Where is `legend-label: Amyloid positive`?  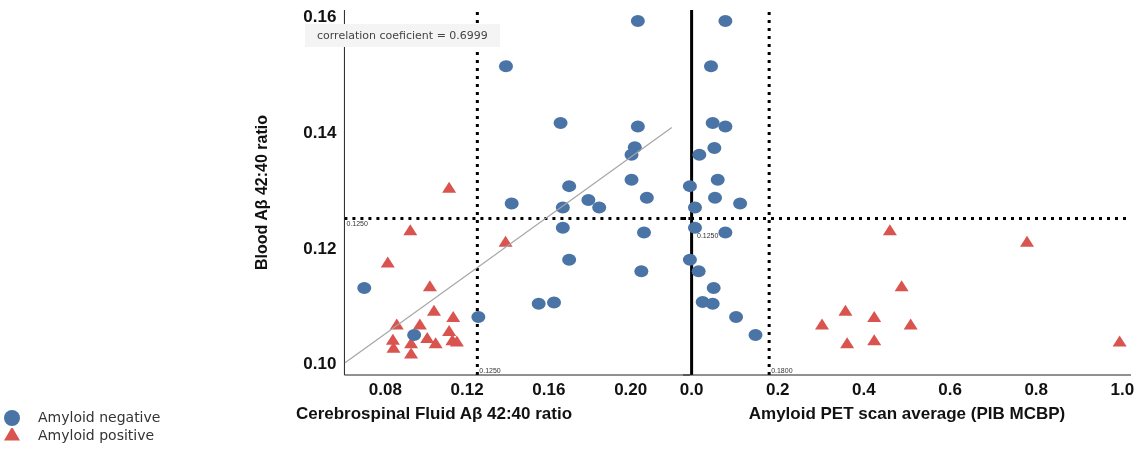
legend-label: Amyloid positive is located at coordinates (96, 435).